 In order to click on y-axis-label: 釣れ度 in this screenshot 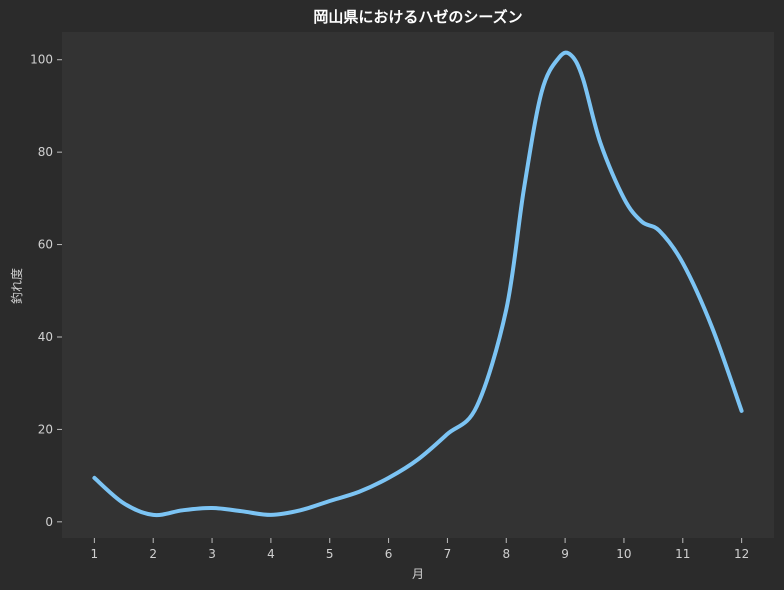, I will do `click(16, 286)`.